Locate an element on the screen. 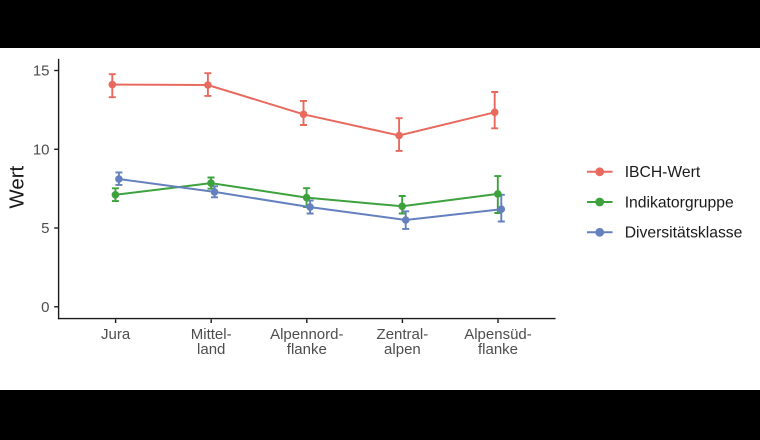  svg-text: 10 is located at coordinates (41, 150).